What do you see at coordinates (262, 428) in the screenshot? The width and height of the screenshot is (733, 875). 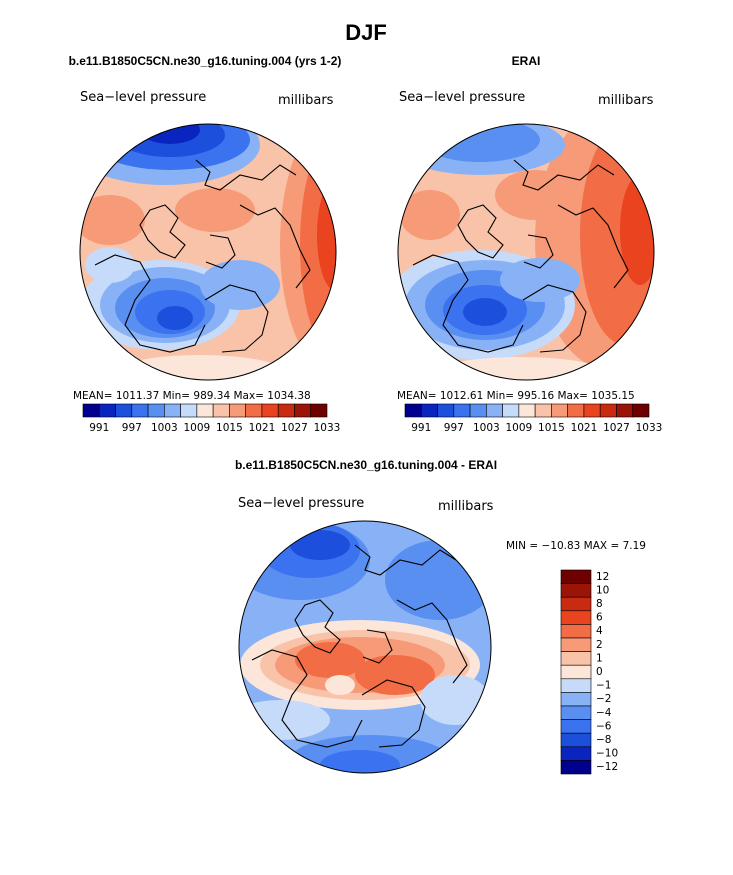 I see `panel-model-colorbar-tick-label: 1021` at bounding box center [262, 428].